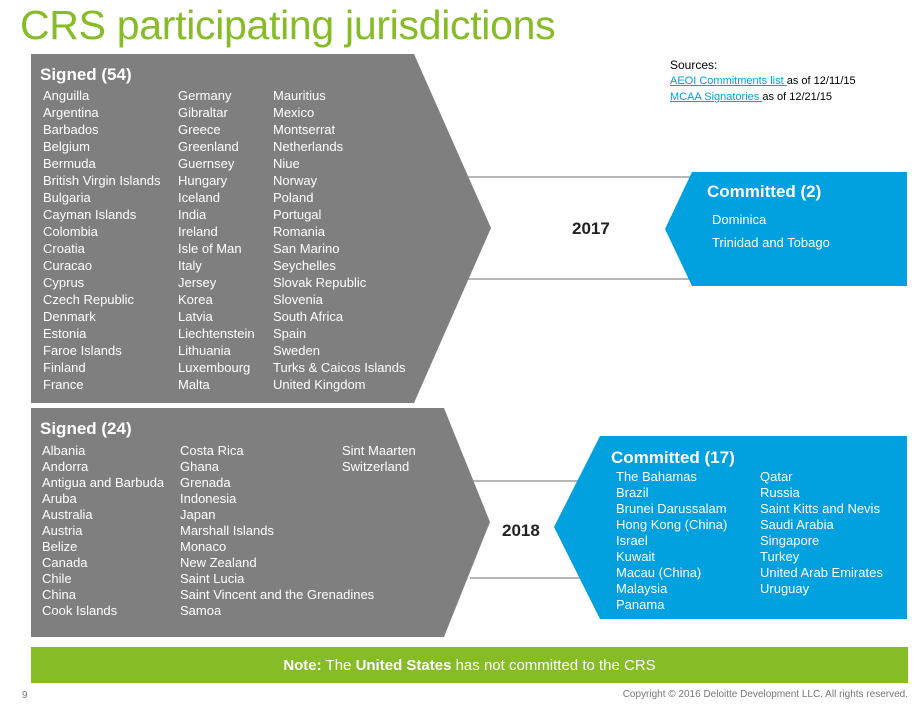  I want to click on jurisdiction-item: Panama, so click(640, 604).